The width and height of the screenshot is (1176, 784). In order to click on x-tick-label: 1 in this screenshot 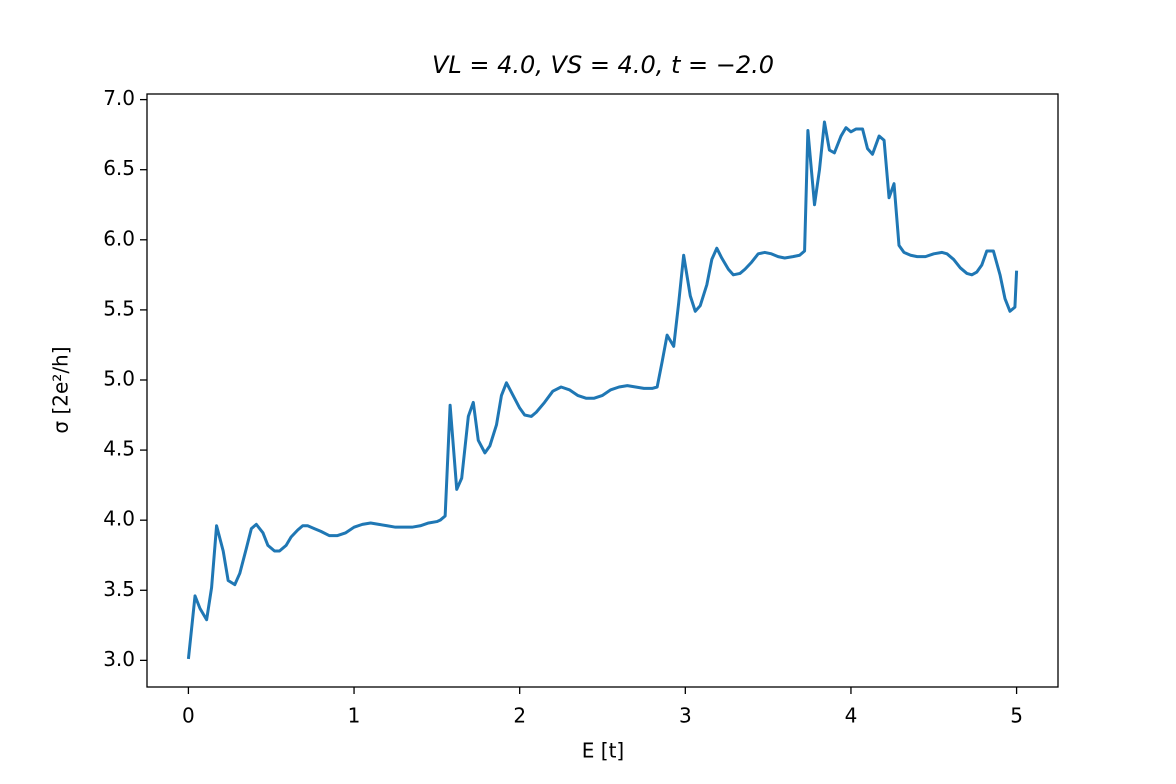, I will do `click(354, 716)`.